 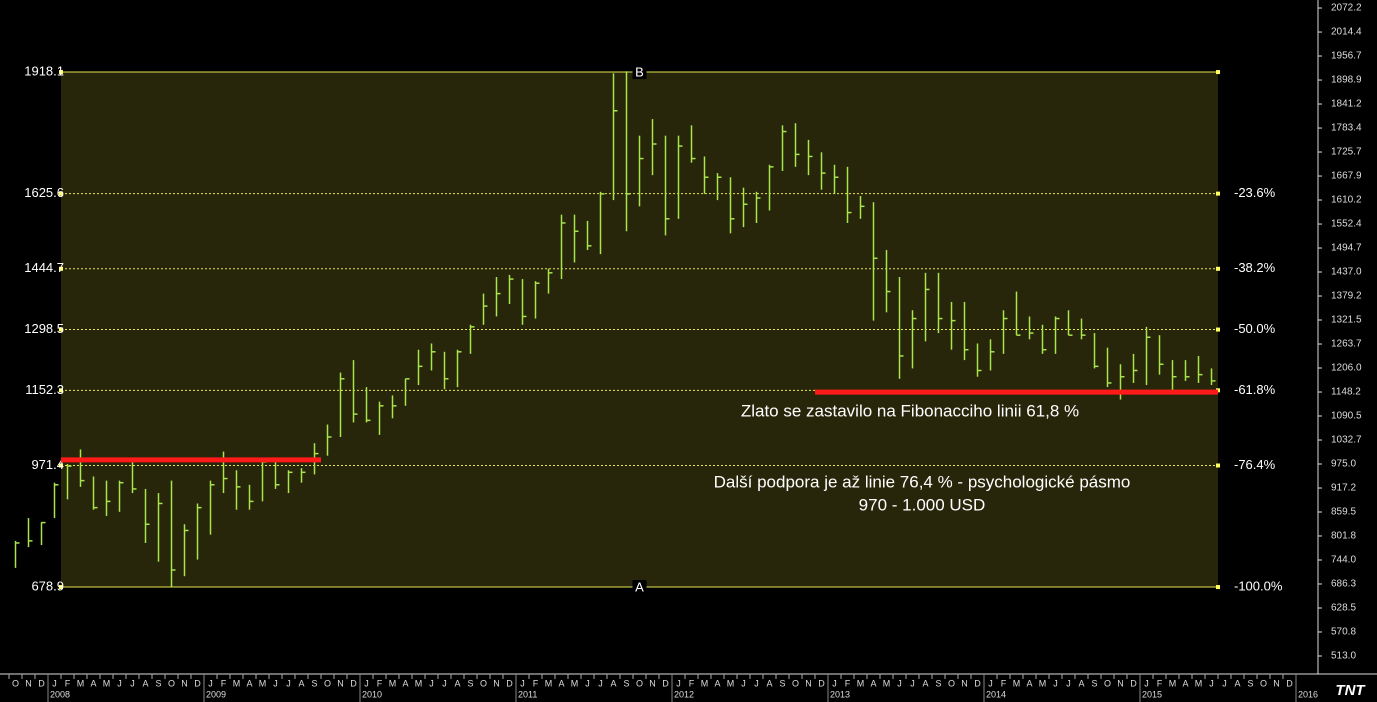 I want to click on y-tick-label: 1667.9, so click(x=1346, y=176).